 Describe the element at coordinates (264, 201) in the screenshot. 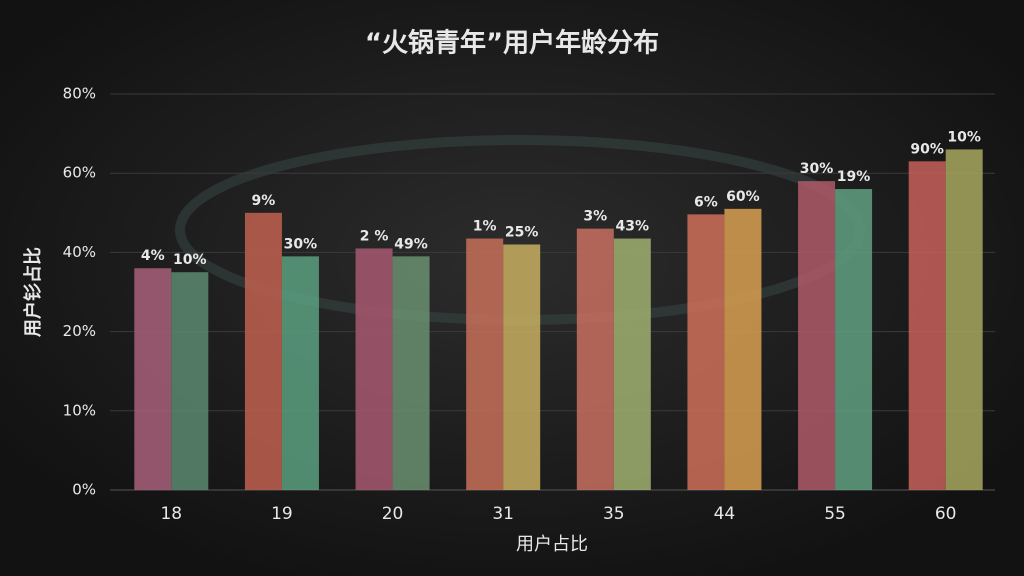

I see `data-label: 9%` at that location.